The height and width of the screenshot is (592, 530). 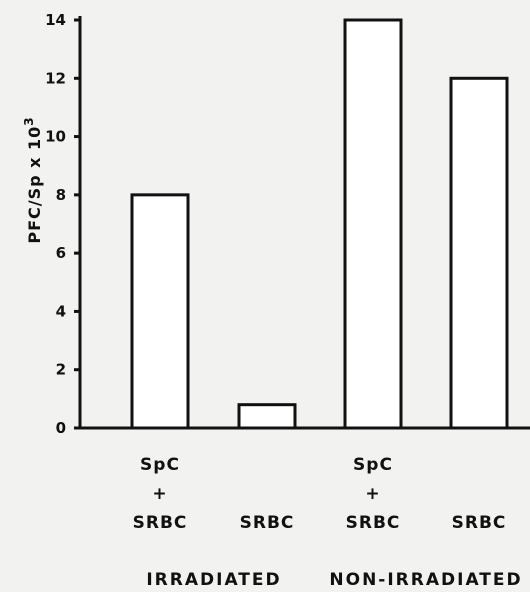 I want to click on y-tick-label: 12, so click(x=55, y=78).